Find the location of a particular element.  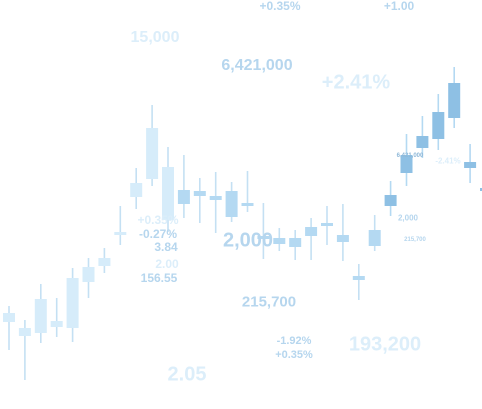

value-label: -1.92% is located at coordinates (294, 341).